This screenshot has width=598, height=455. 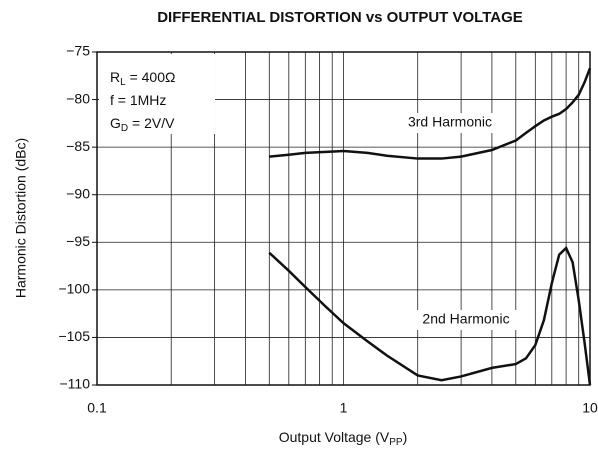 I want to click on annotation-part: R, so click(x=115, y=77).